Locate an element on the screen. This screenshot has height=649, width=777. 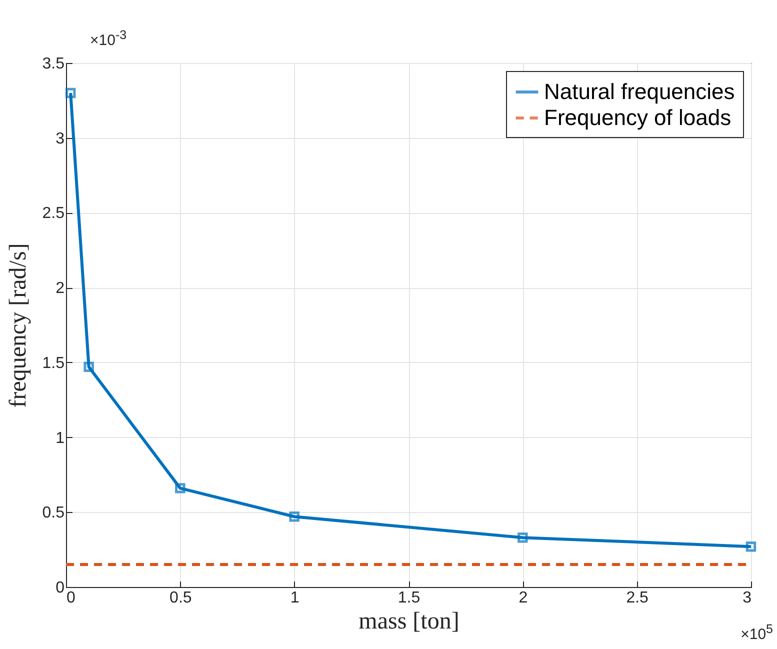
y-tick-label: 2.5 is located at coordinates (53, 213).